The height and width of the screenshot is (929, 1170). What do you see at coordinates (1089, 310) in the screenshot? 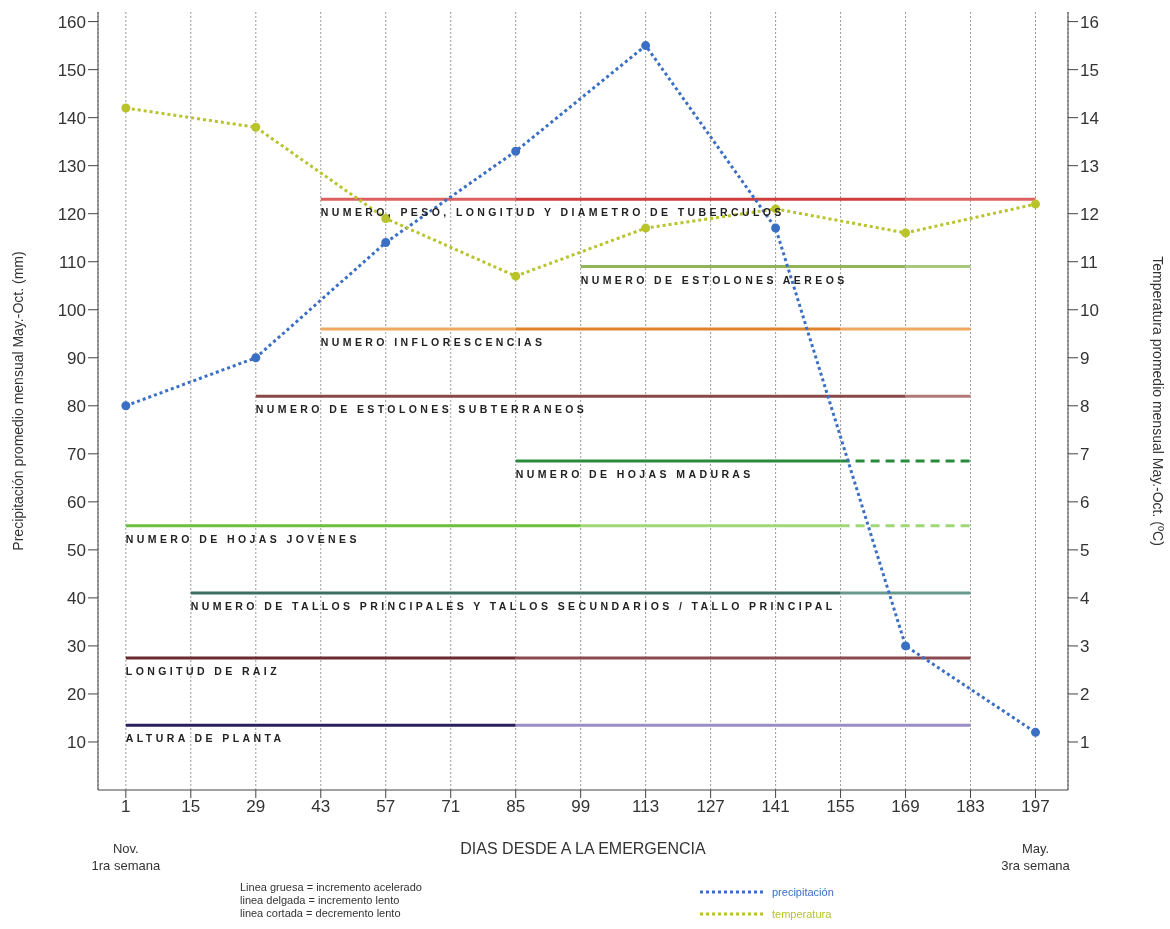
I see `y2-tick-label: 10` at bounding box center [1089, 310].